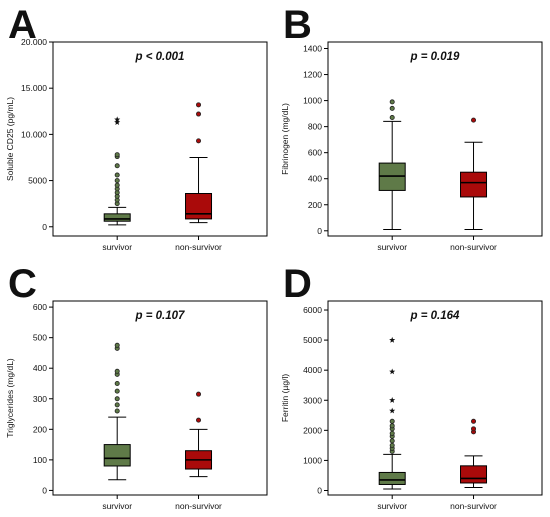 This screenshot has height=517, width=550. I want to click on panel-letter: B, so click(297, 25).